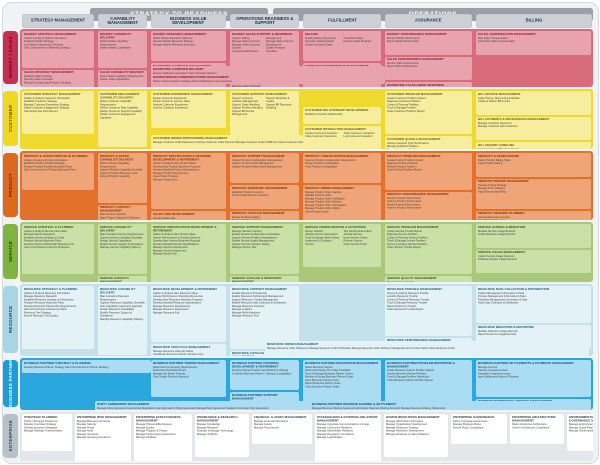 This screenshot has height=465, width=600. I want to click on band-tab-service: SERVICE, so click(10, 251).